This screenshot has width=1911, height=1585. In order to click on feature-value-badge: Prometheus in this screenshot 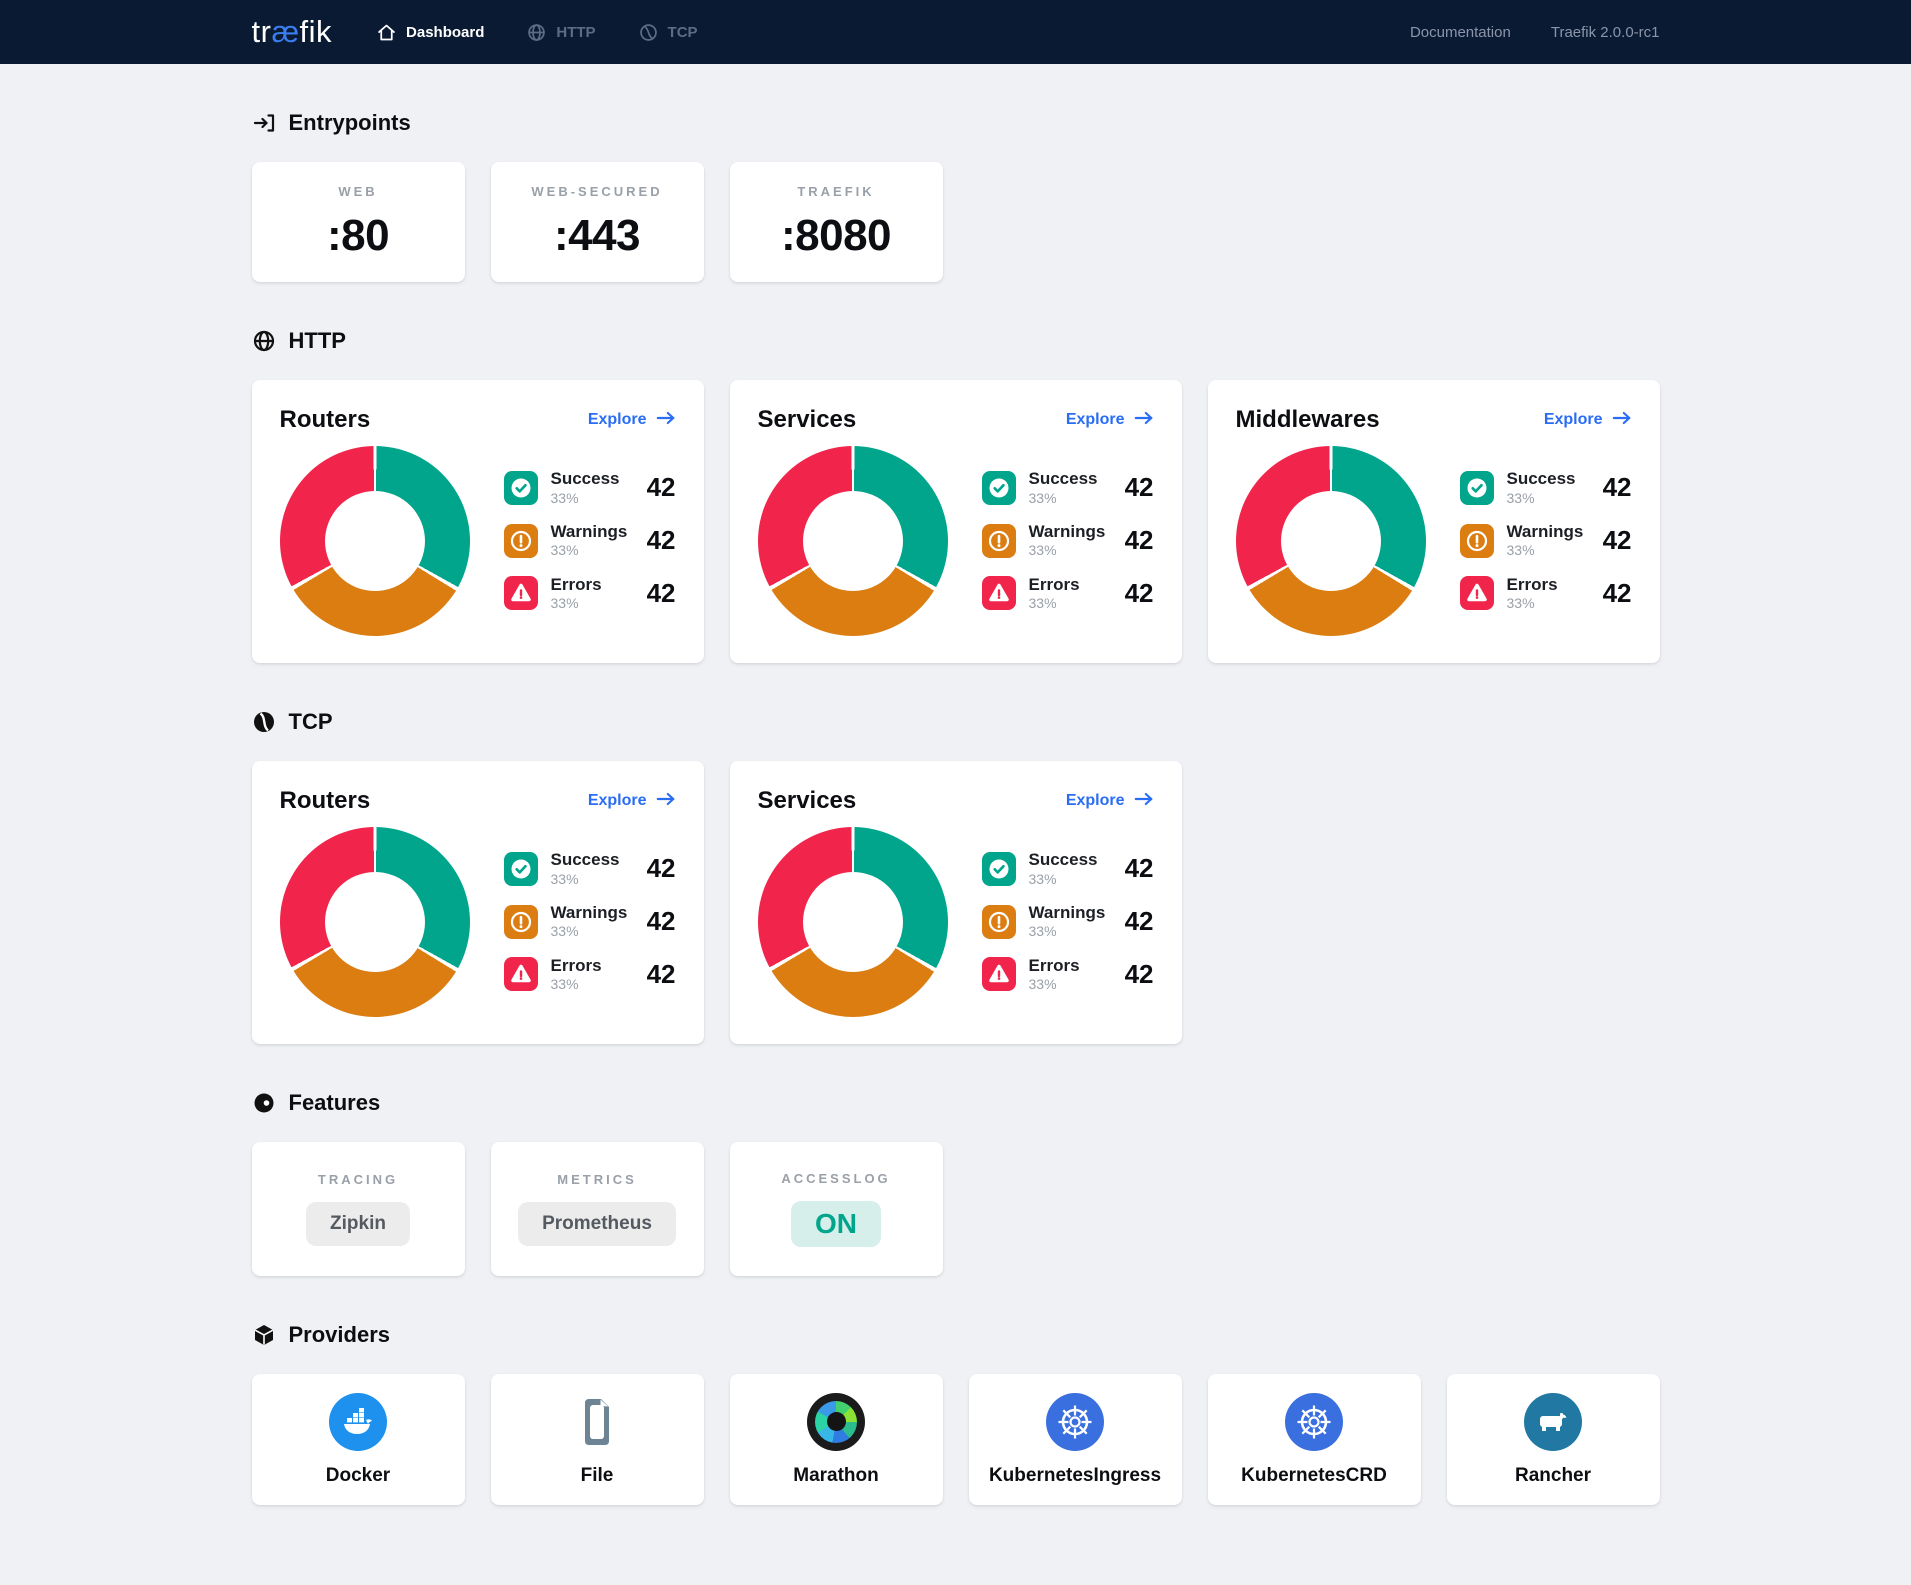, I will do `click(597, 1224)`.